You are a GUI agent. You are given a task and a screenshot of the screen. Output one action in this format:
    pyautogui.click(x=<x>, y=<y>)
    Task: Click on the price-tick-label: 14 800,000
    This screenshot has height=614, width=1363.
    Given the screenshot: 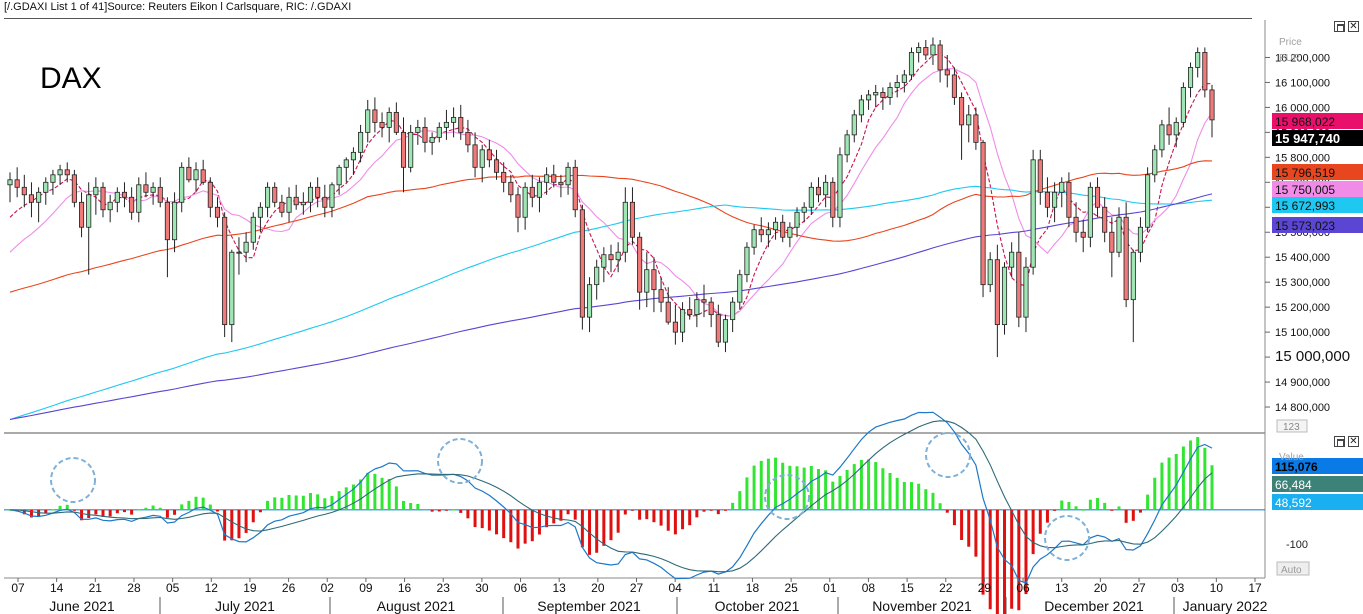 What is the action you would take?
    pyautogui.click(x=1302, y=408)
    